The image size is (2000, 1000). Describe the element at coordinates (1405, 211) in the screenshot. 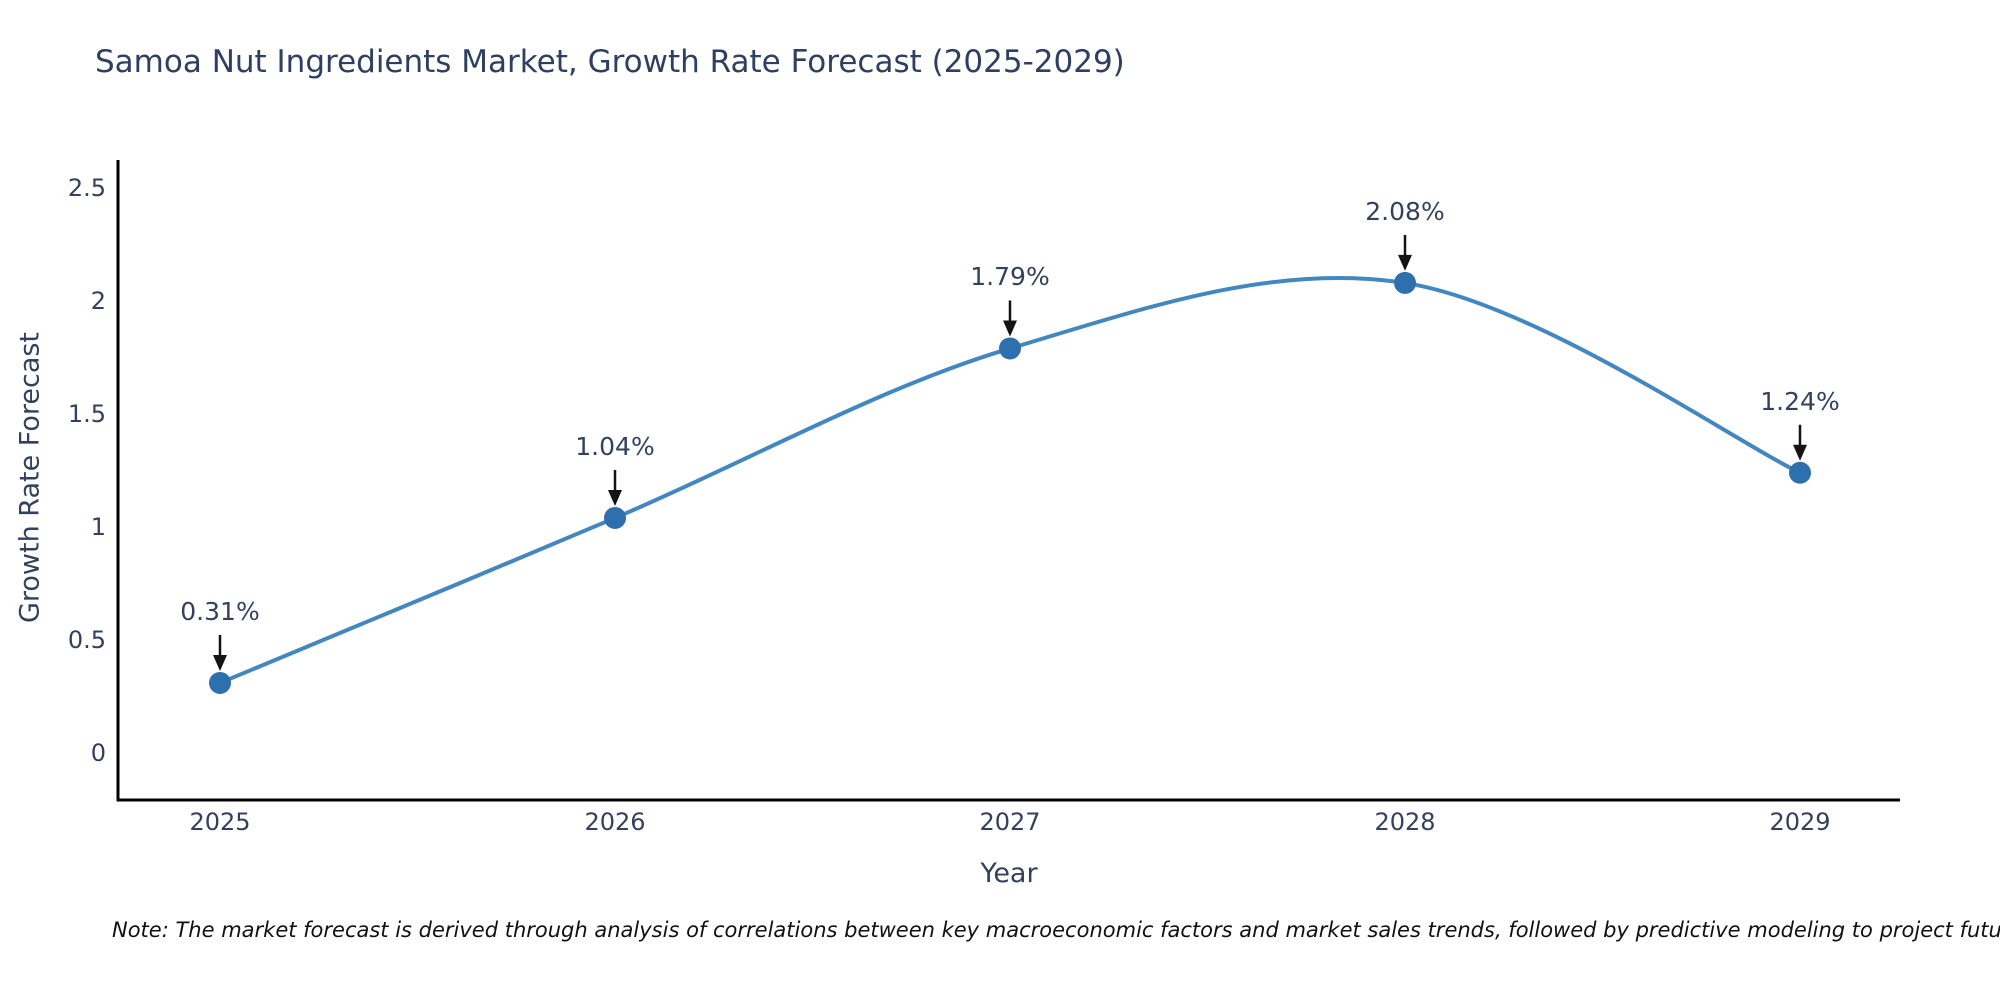

I see `point-annotation: 2.08%` at that location.